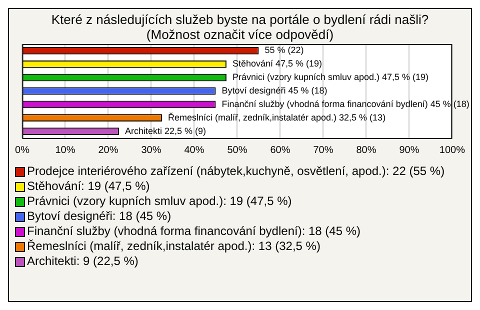 Image resolution: width=480 pixels, height=310 pixels. Describe the element at coordinates (277, 63) in the screenshot. I see `data-label: Stěhování 47,5 % (19)` at that location.